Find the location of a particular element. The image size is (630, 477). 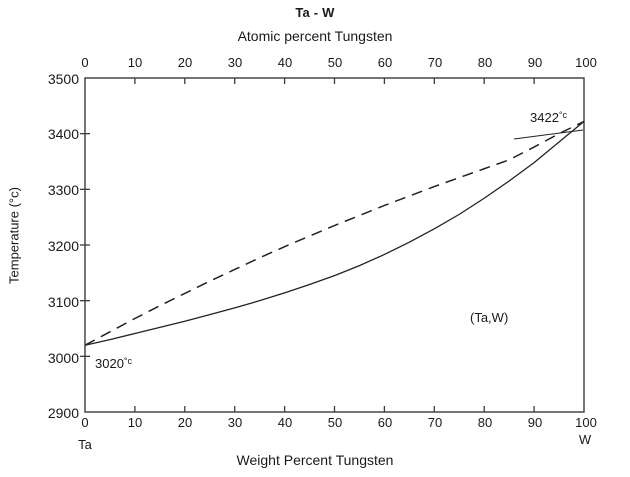

top-tick-label-20: 20 is located at coordinates (185, 62).